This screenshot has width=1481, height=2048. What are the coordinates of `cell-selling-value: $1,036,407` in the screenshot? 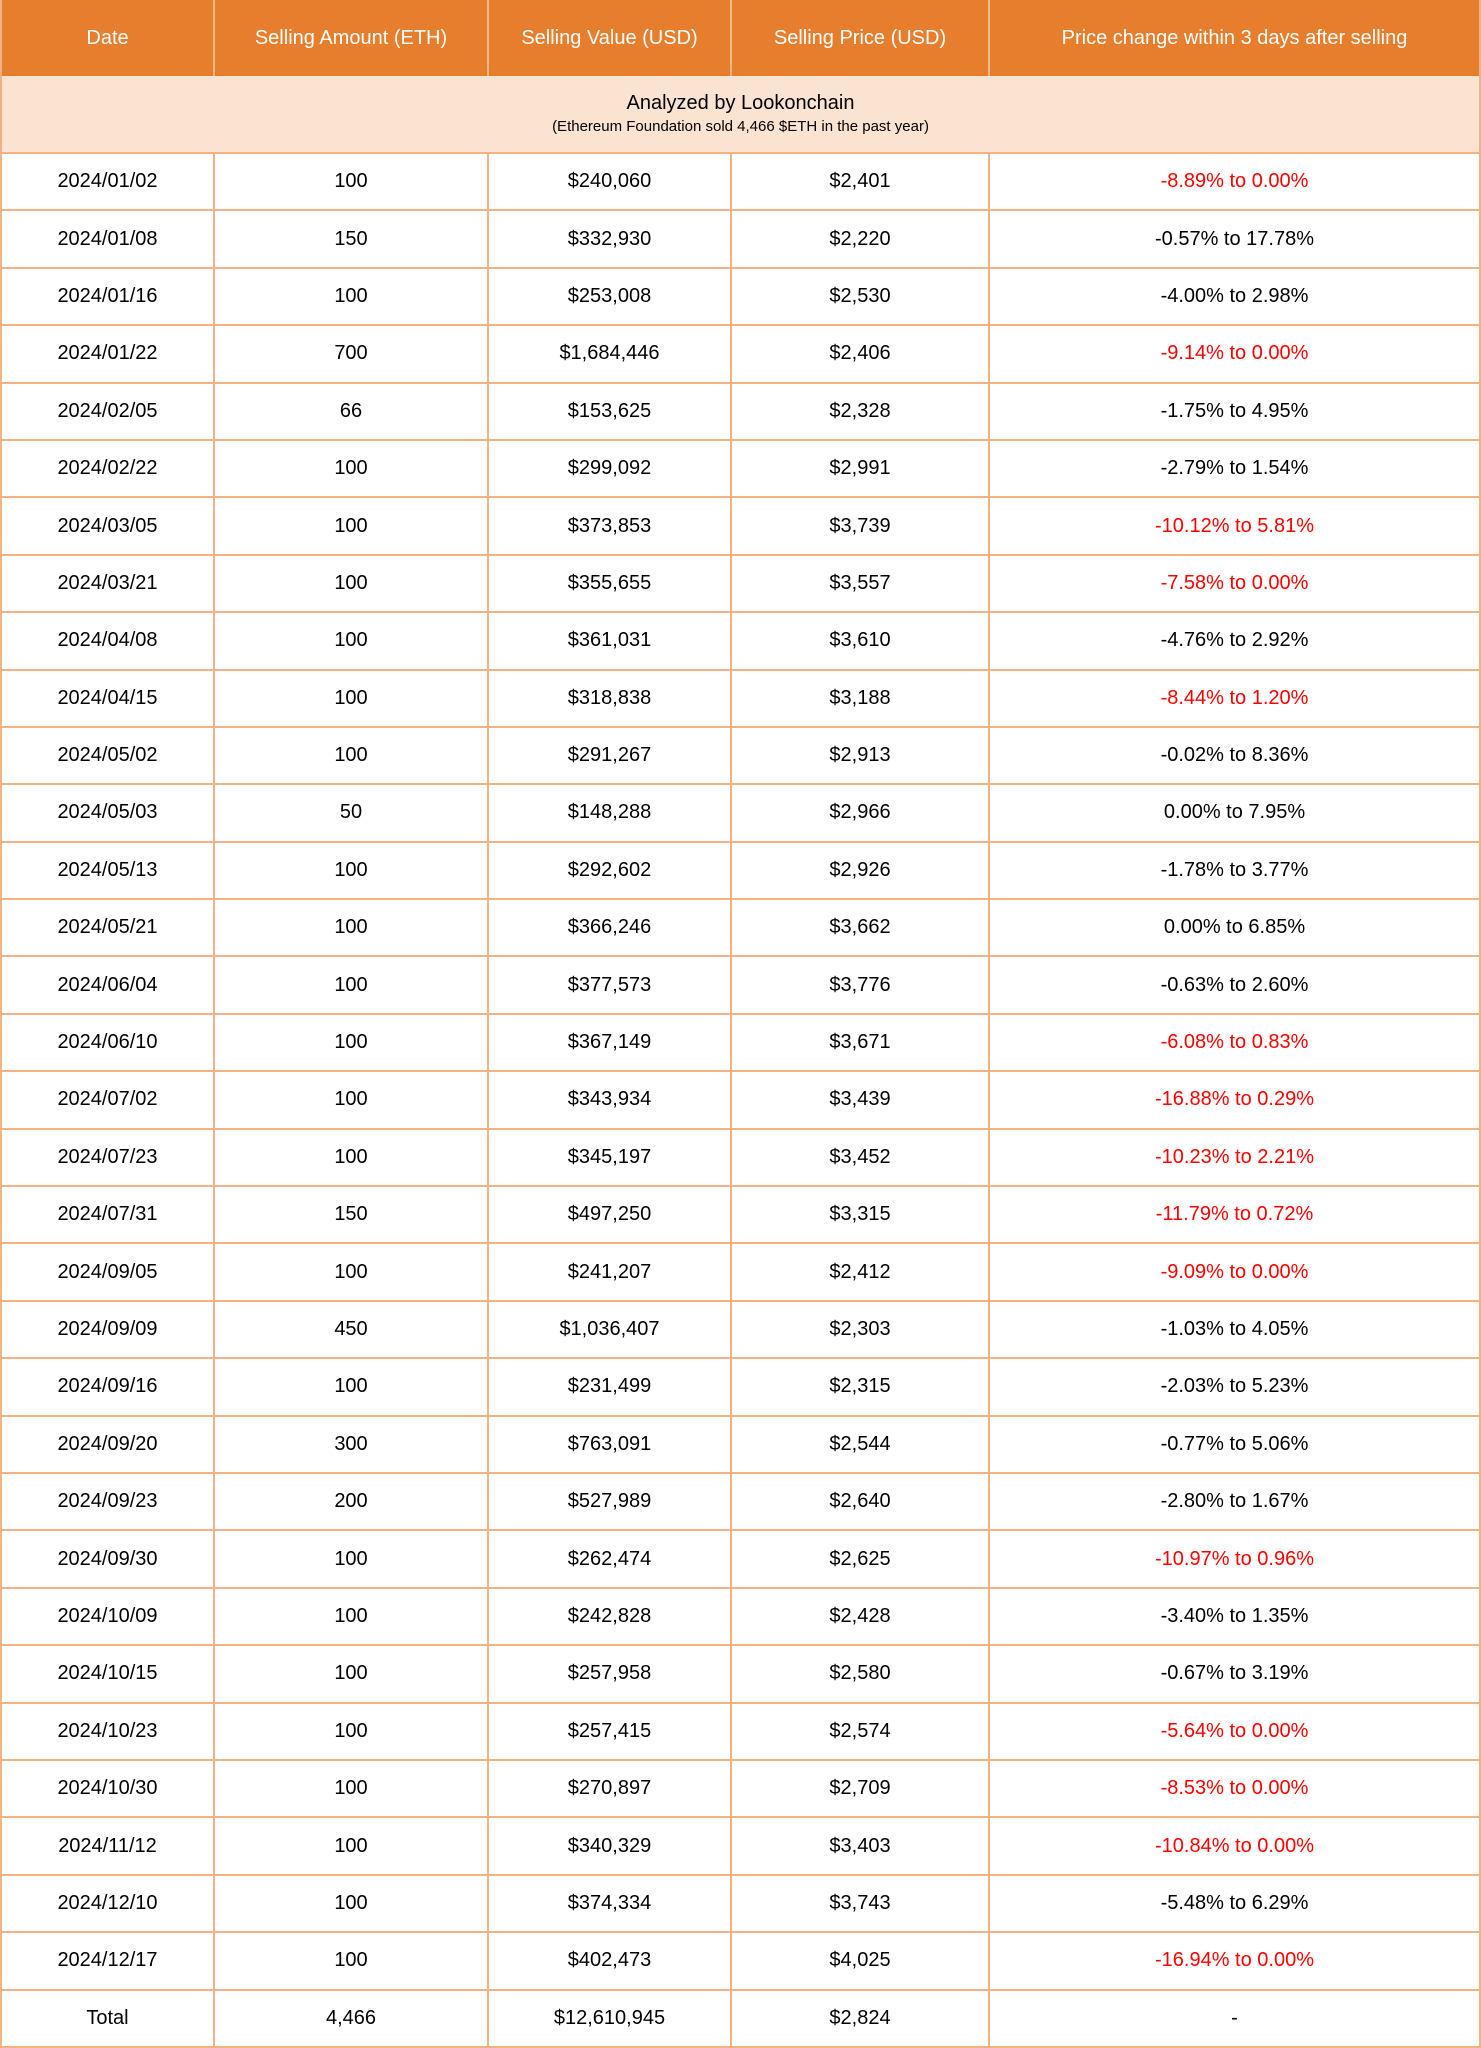 It's located at (610, 1329).